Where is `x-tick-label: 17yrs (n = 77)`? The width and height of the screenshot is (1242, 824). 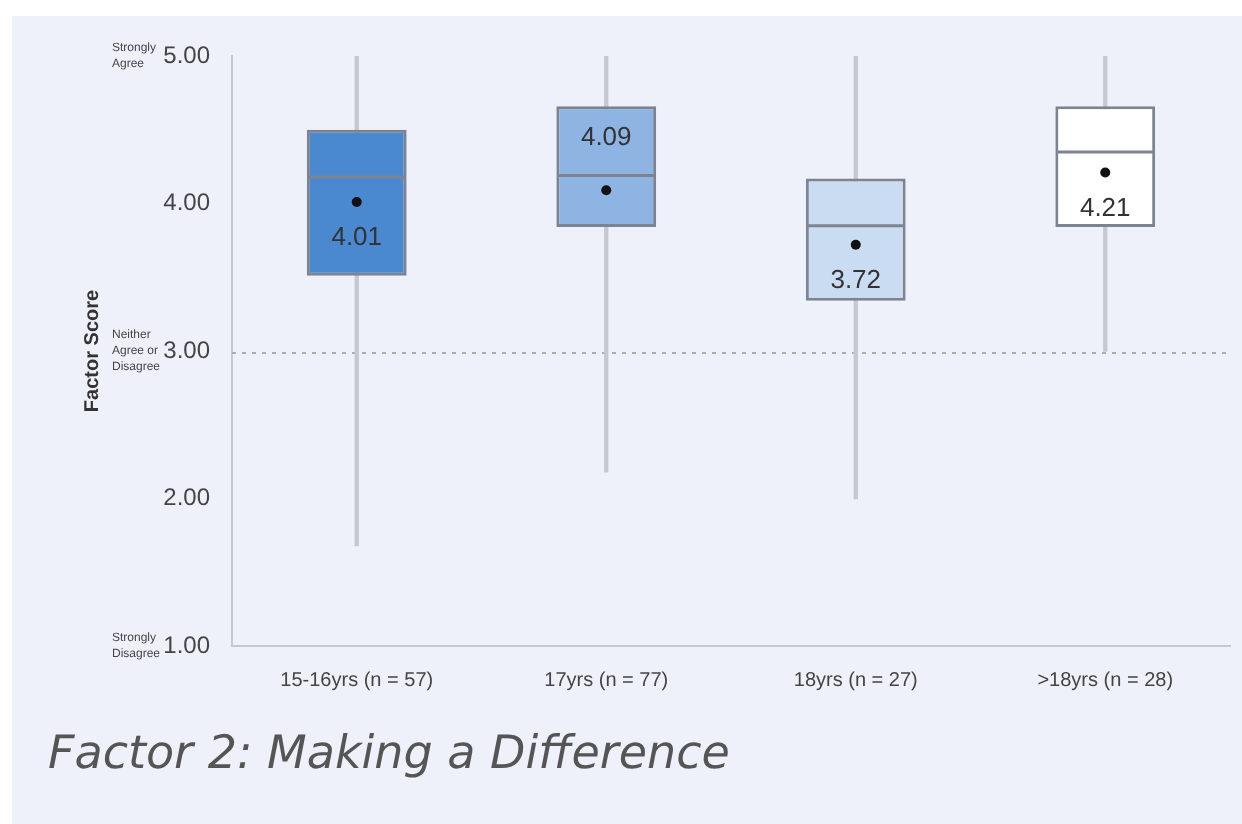 x-tick-label: 17yrs (n = 77) is located at coordinates (606, 680).